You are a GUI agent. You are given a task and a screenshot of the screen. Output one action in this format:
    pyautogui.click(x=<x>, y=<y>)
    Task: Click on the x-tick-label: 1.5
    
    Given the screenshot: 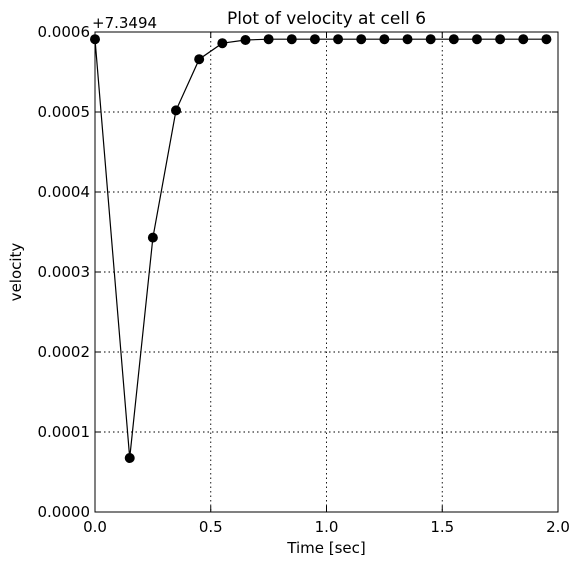 What is the action you would take?
    pyautogui.click(x=442, y=527)
    